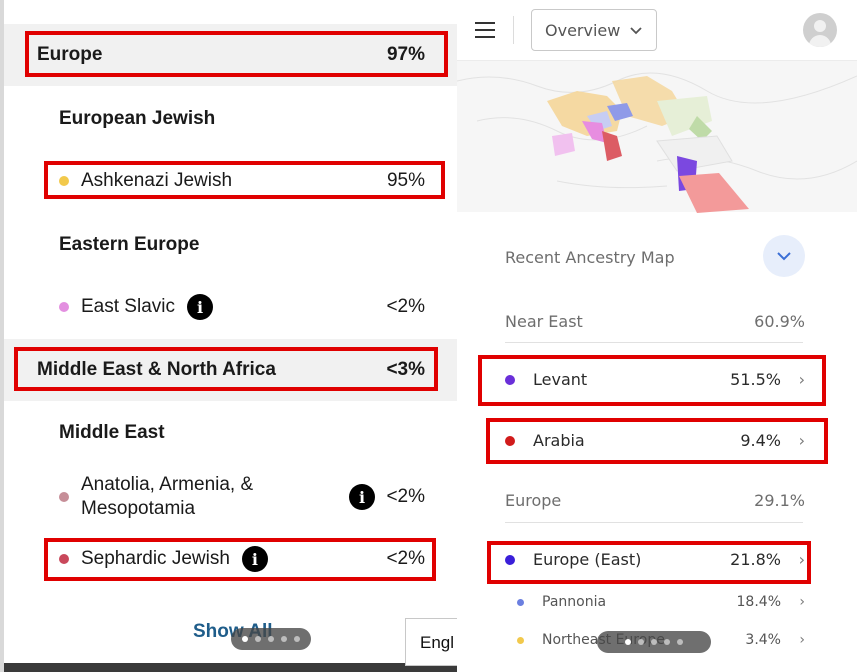  Describe the element at coordinates (137, 118) in the screenshot. I see `subheading-label: European Jewish` at that location.